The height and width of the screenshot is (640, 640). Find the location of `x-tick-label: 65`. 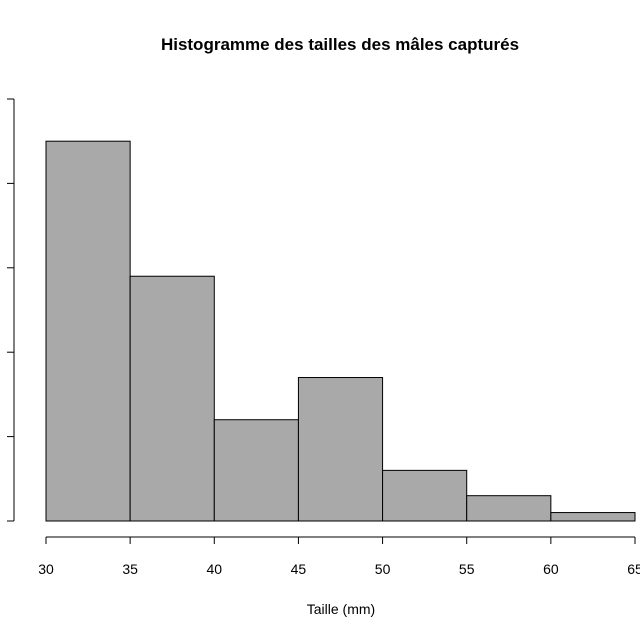

x-tick-label: 65 is located at coordinates (633, 569).